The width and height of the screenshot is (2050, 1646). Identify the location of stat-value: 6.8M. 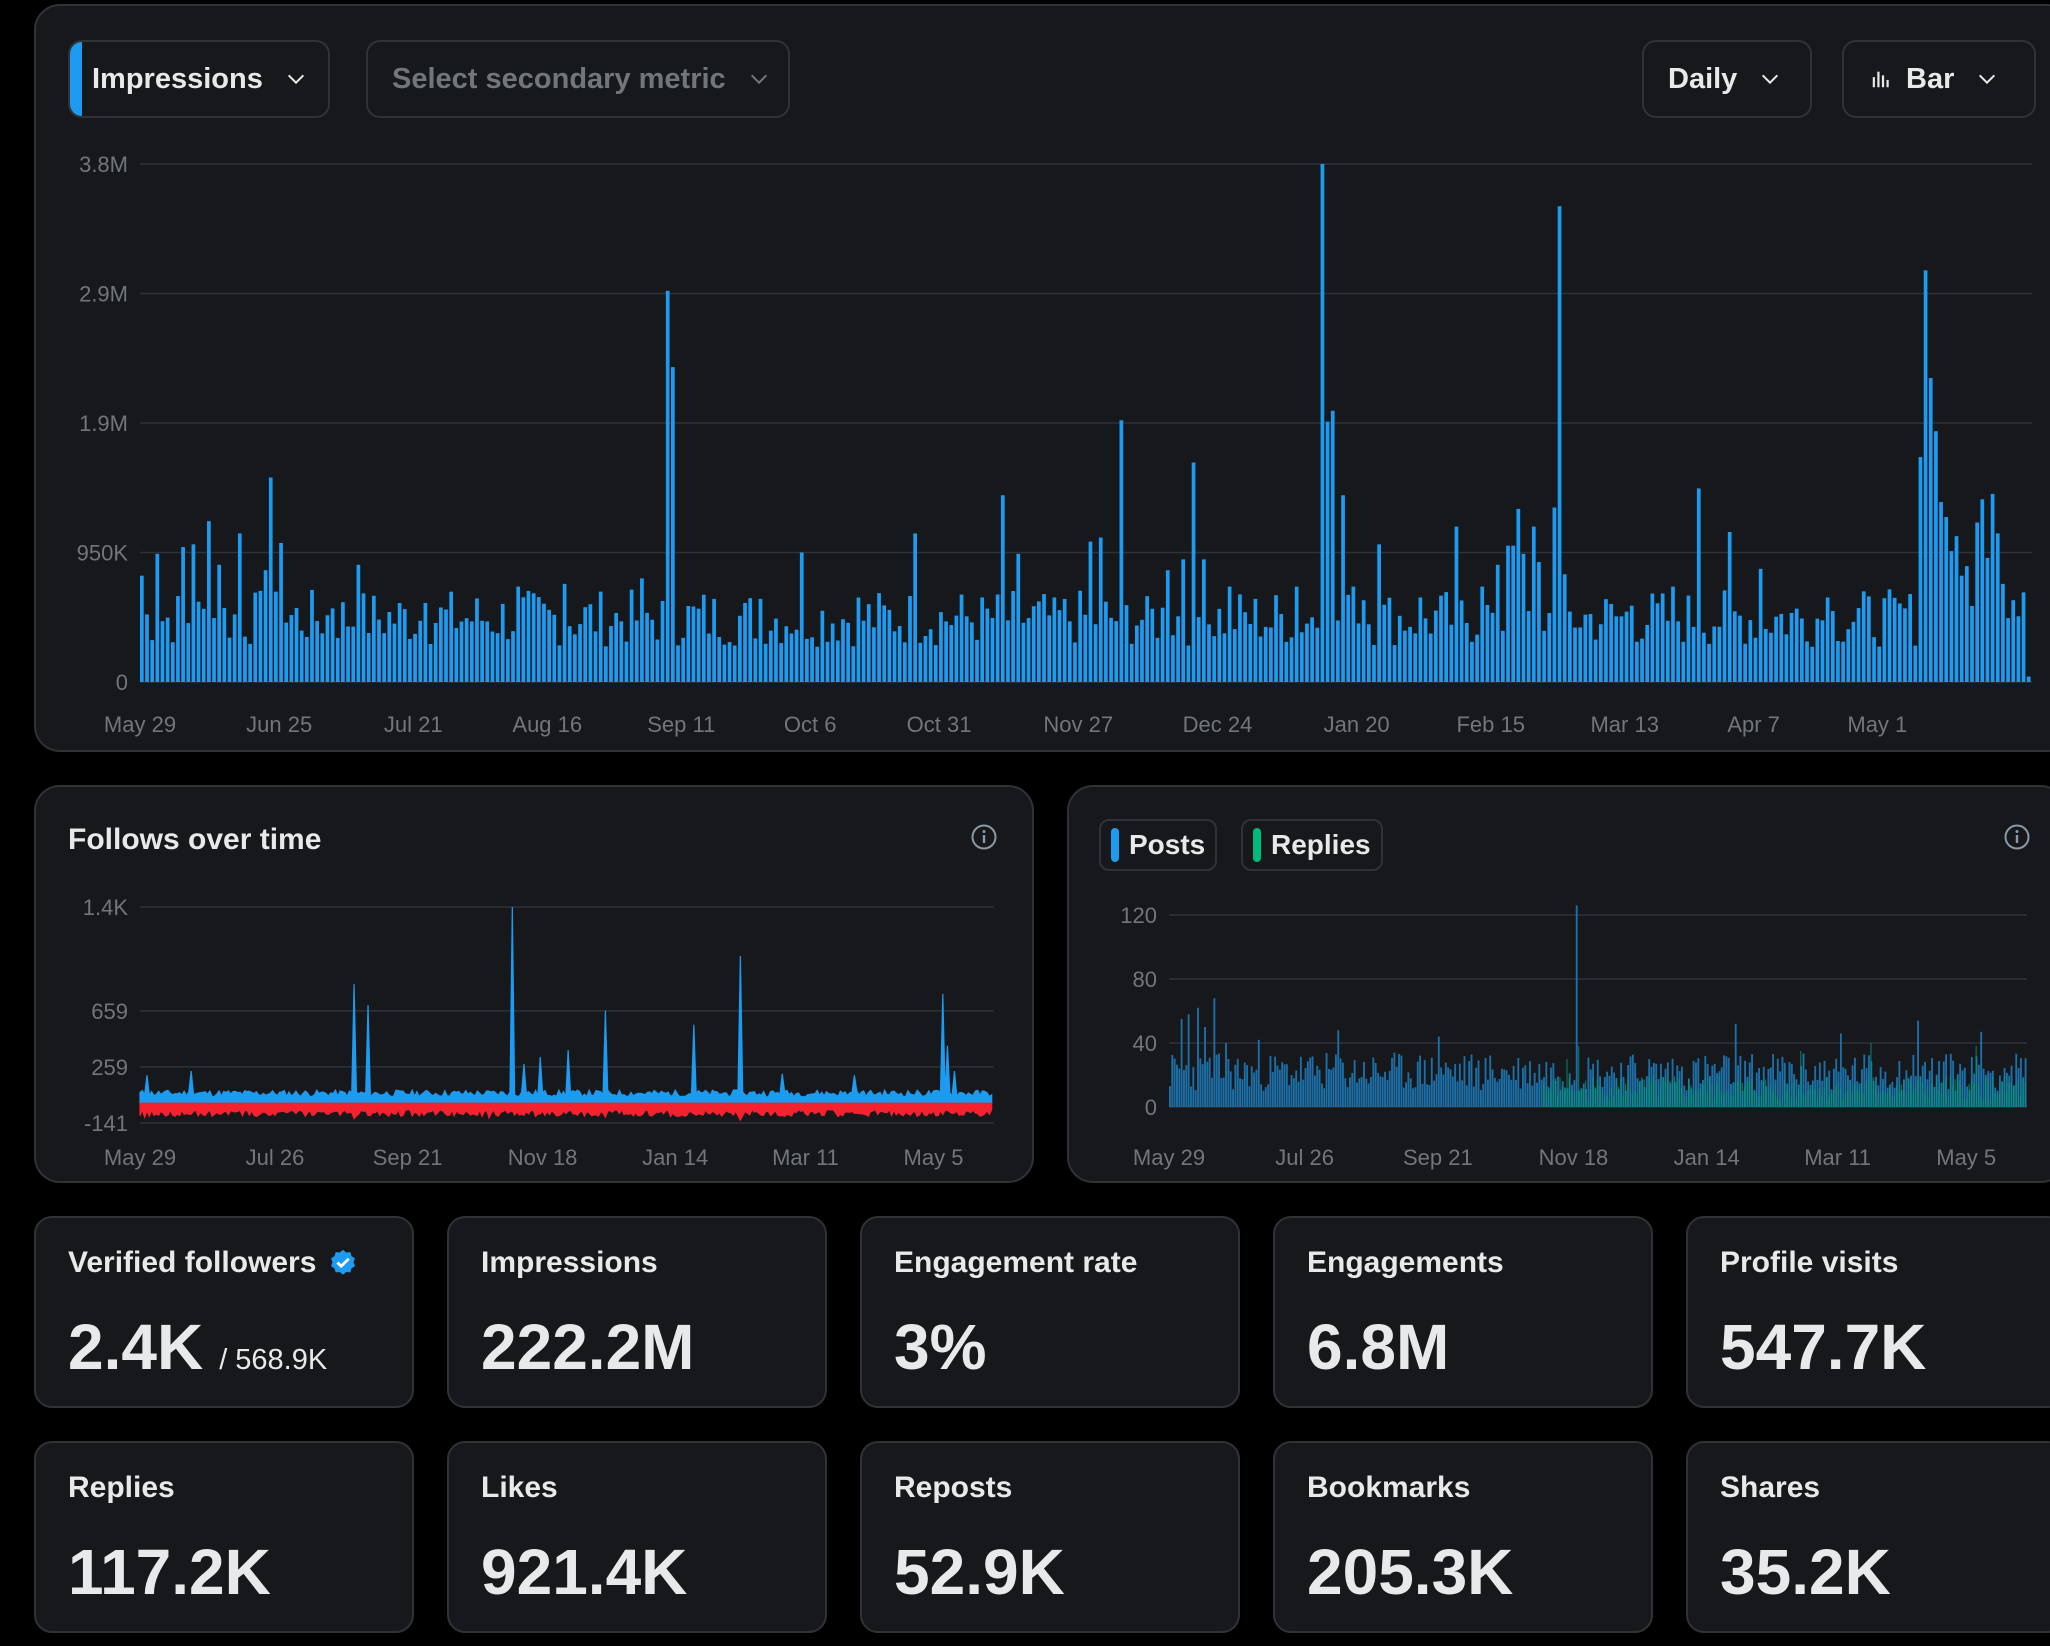
(1378, 1347).